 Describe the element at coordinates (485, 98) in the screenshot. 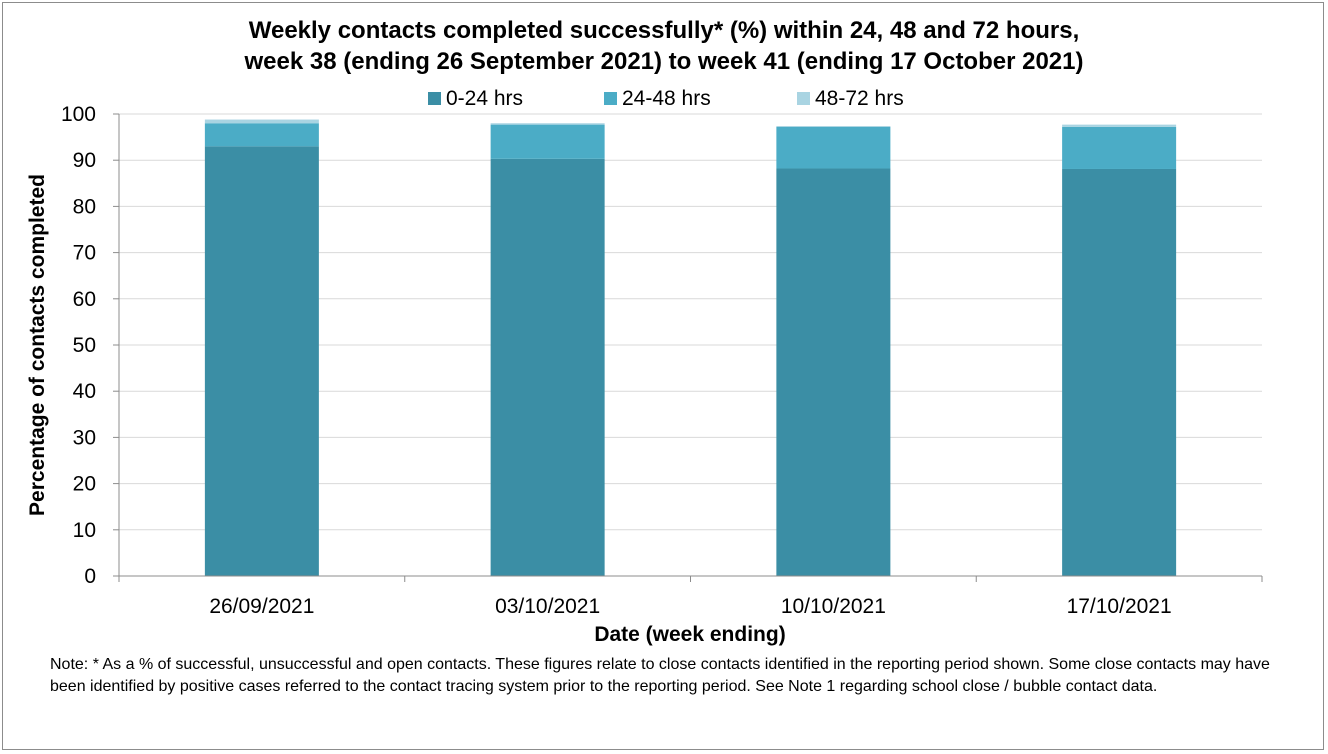

I see `legend-label-0-24: 0-24 hrs` at that location.